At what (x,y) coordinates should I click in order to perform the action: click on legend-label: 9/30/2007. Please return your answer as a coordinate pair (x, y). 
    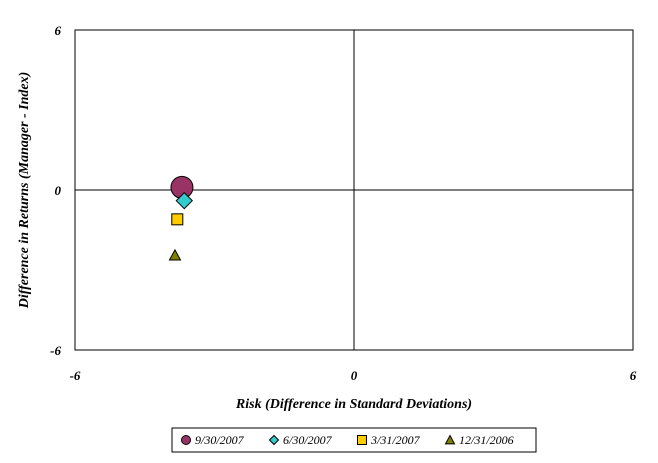
    Looking at the image, I should click on (220, 440).